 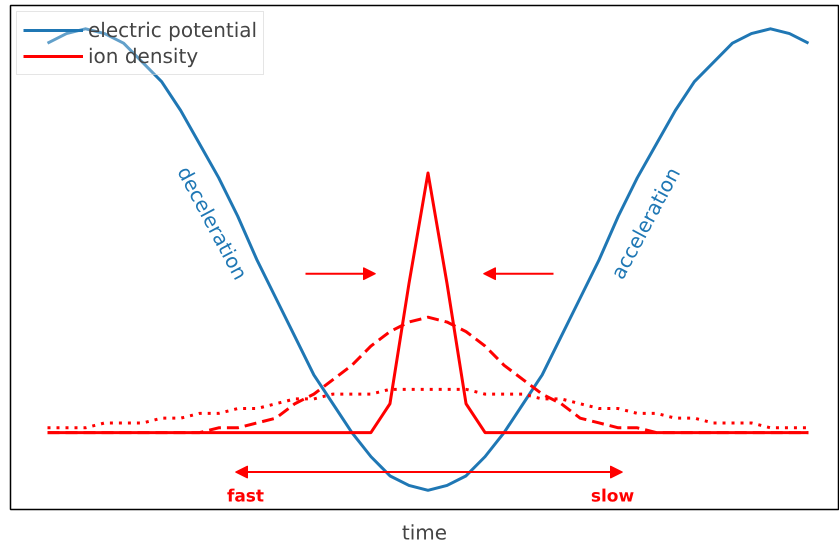 I want to click on annotation: slow, so click(x=612, y=496).